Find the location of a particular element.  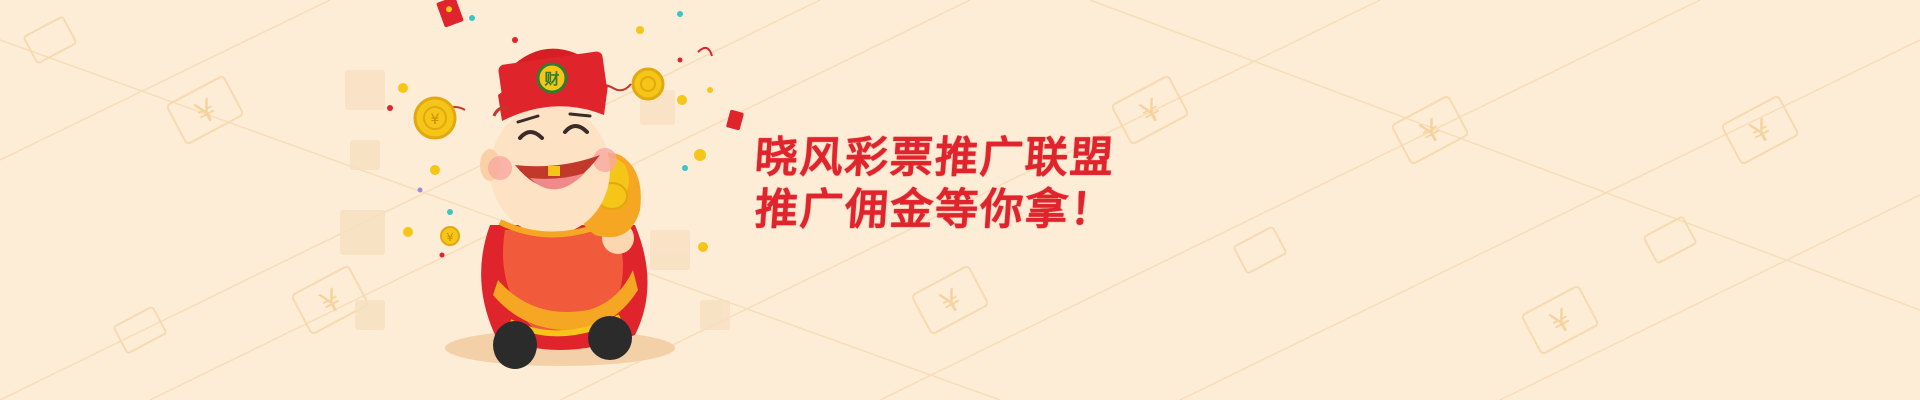

gold-coin-left: ¥ is located at coordinates (439, 118).